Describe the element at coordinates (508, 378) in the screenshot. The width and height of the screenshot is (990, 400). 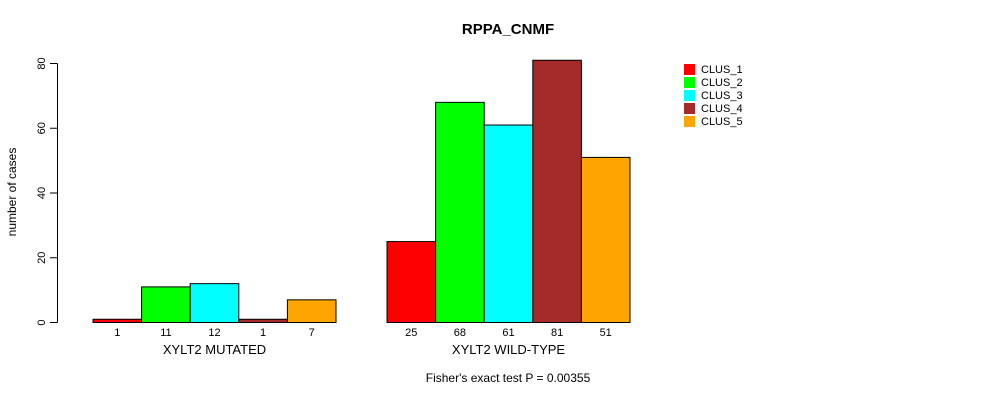
I see `caption: Fisher's exact test P = 0.00355` at that location.